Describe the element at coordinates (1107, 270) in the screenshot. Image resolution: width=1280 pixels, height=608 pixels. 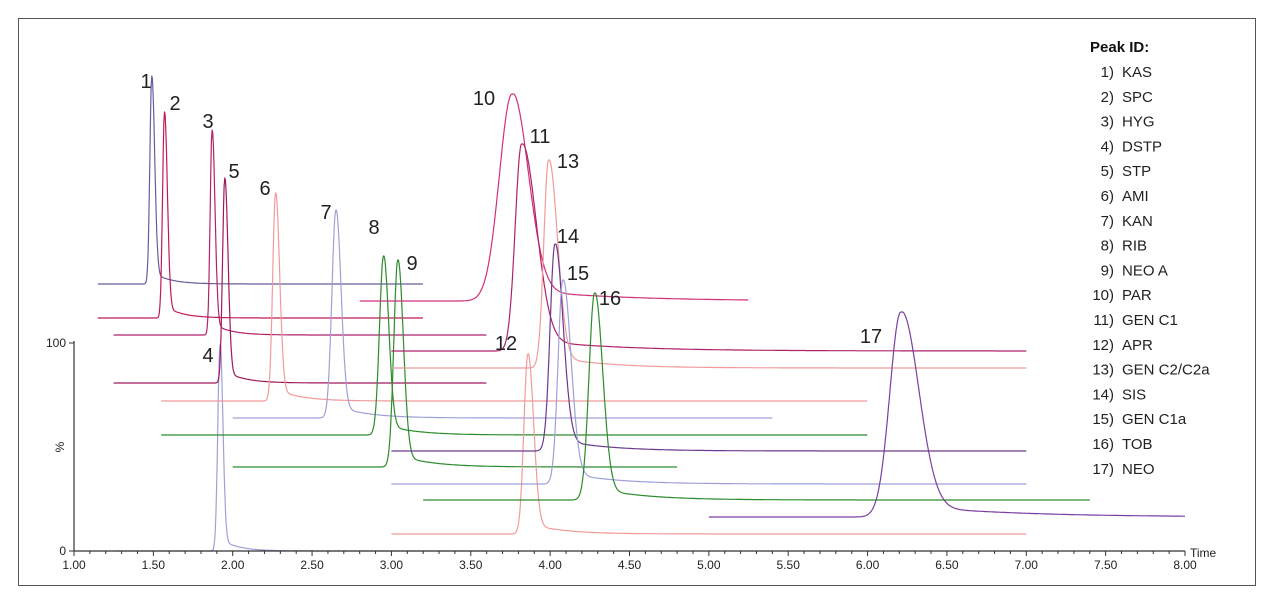
I see `legend-entry-number: 9)` at that location.